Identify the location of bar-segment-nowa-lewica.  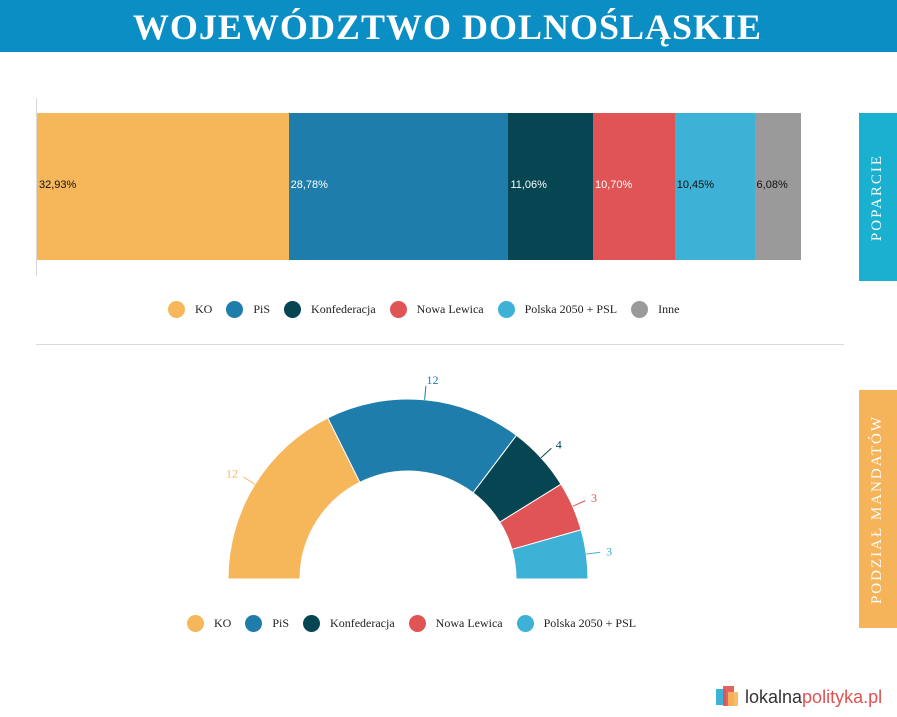
(633, 186).